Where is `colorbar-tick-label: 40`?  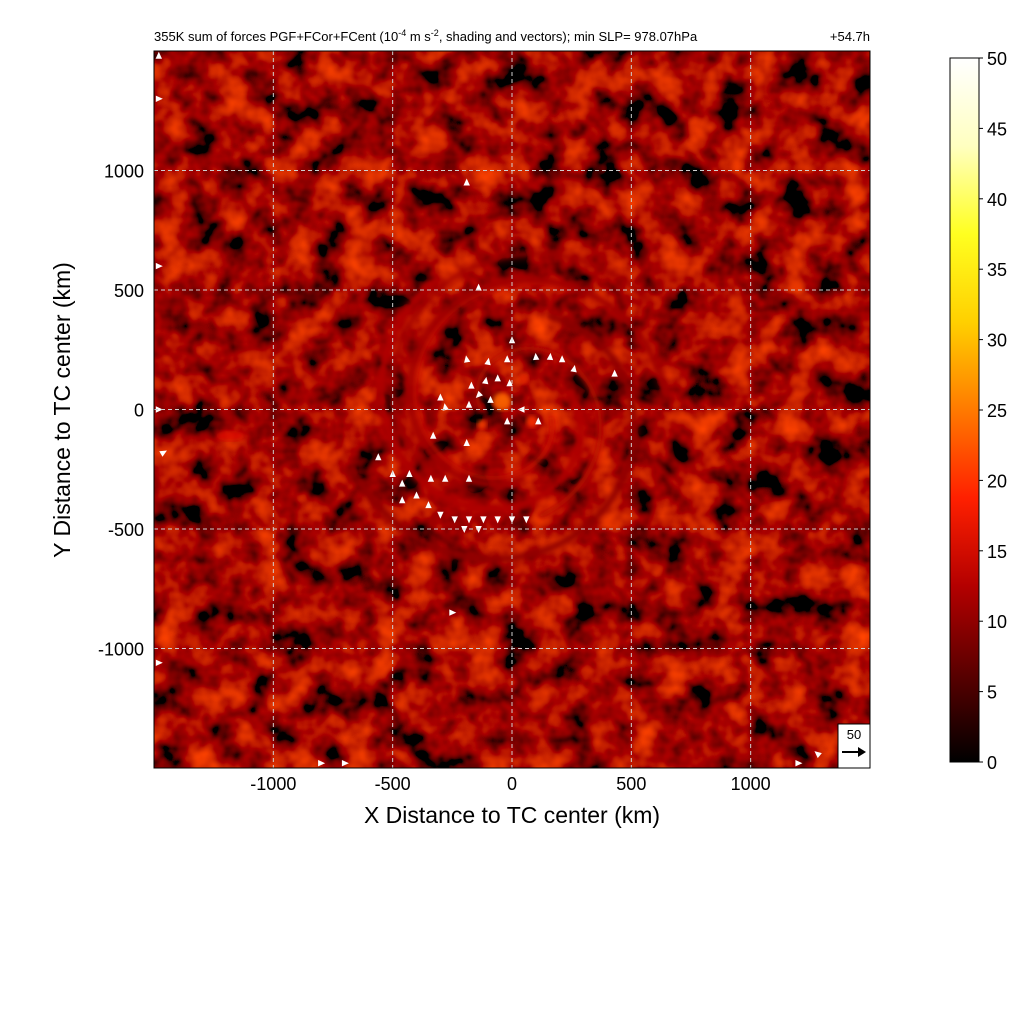 colorbar-tick-label: 40 is located at coordinates (997, 200).